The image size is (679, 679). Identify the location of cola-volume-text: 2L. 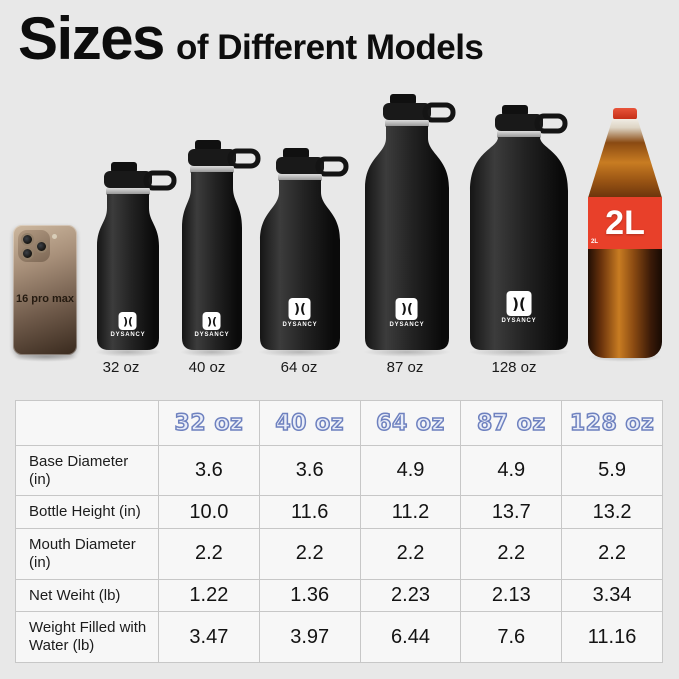
(625, 223).